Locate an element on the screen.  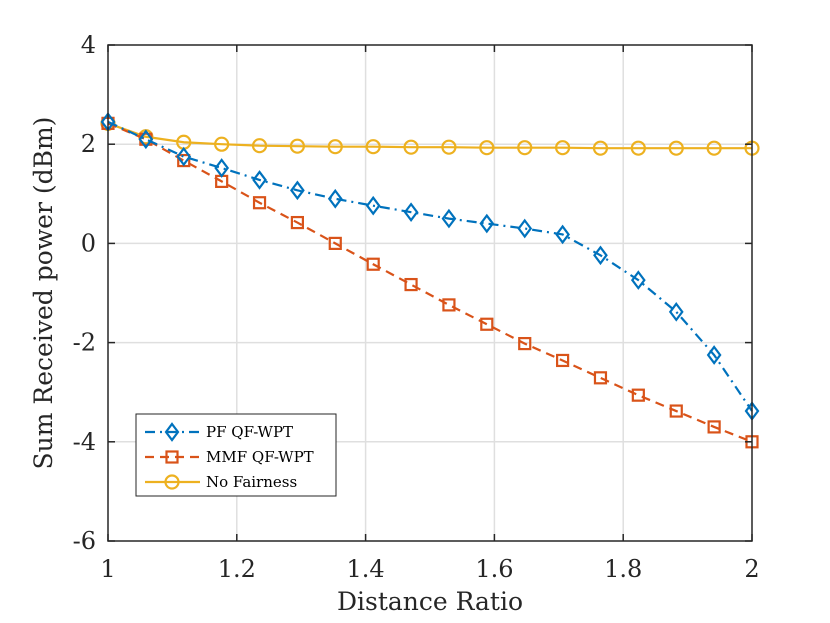
legend-label: PF QF-WPT is located at coordinates (249, 432).